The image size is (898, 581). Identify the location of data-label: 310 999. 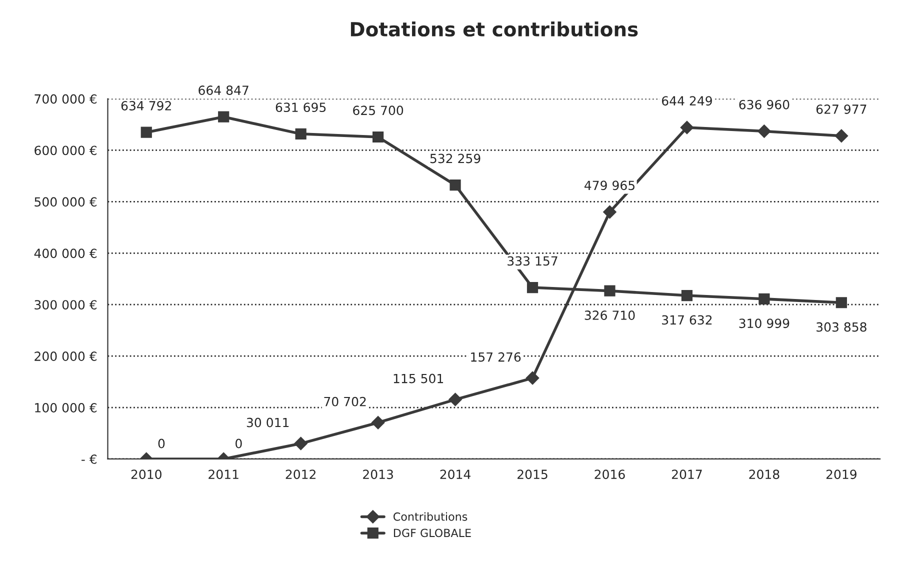
(764, 323).